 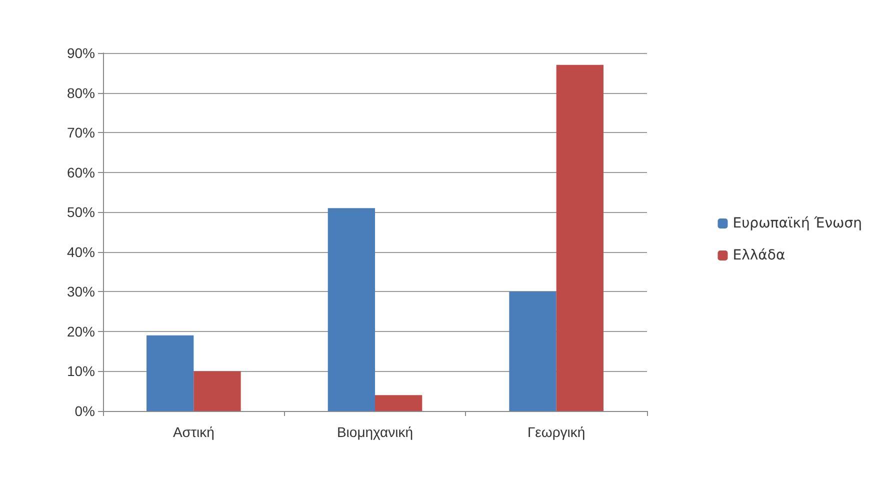 What do you see at coordinates (80, 252) in the screenshot?
I see `y-tick-label: 40%` at bounding box center [80, 252].